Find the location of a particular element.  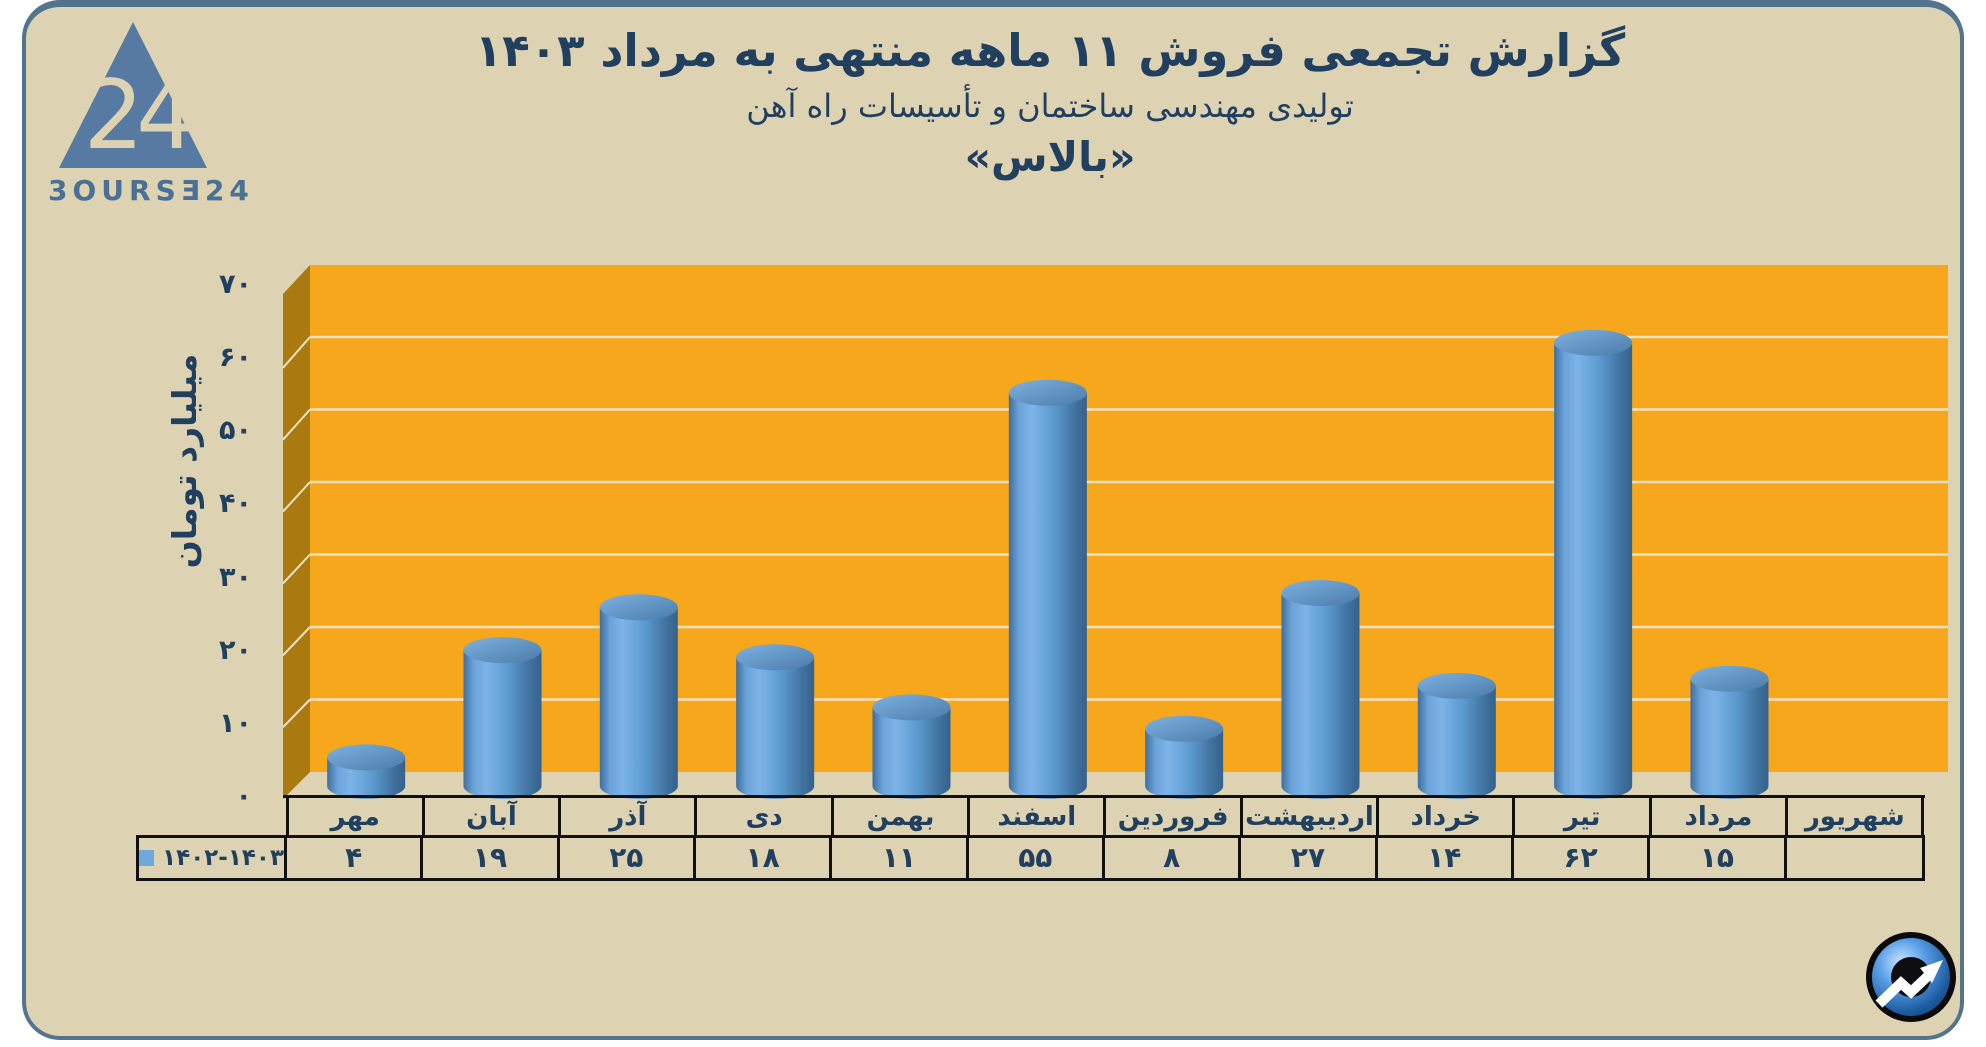

logo-numeral: 24 is located at coordinates (137, 115).